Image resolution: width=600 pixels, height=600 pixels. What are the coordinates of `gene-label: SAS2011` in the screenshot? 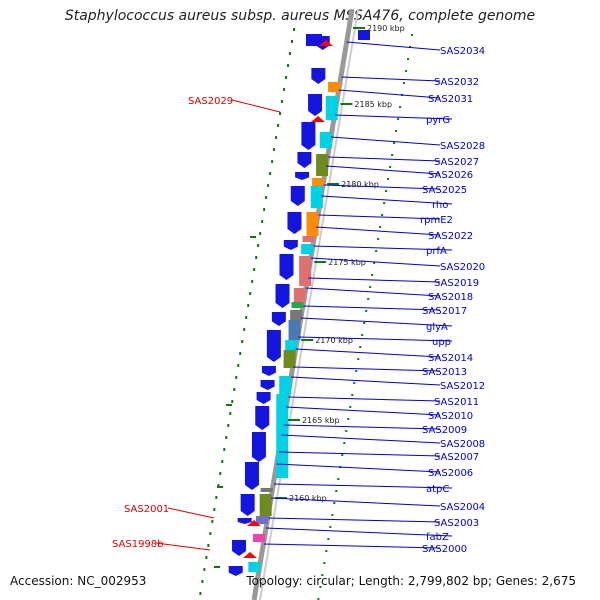 It's located at (456, 402).